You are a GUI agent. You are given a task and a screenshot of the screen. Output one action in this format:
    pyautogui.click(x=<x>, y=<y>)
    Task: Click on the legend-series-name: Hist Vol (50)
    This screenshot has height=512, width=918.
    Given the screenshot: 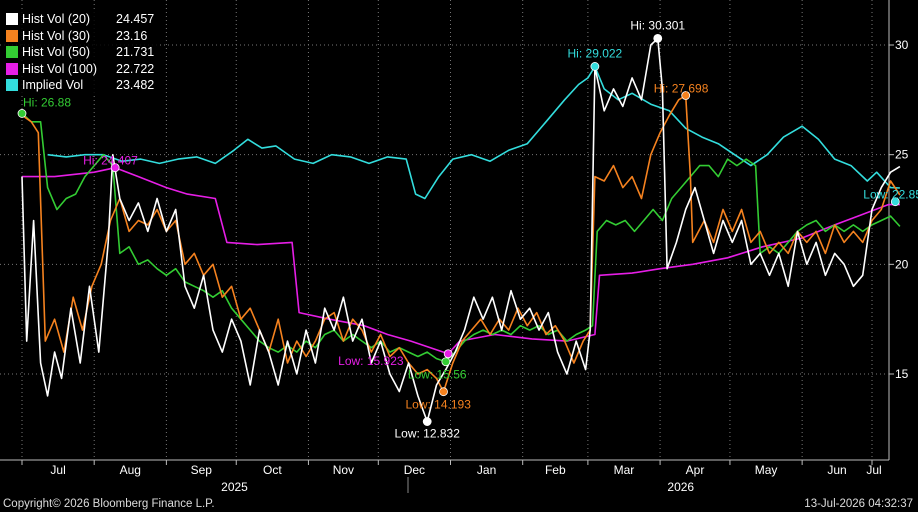 What is the action you would take?
    pyautogui.click(x=56, y=52)
    